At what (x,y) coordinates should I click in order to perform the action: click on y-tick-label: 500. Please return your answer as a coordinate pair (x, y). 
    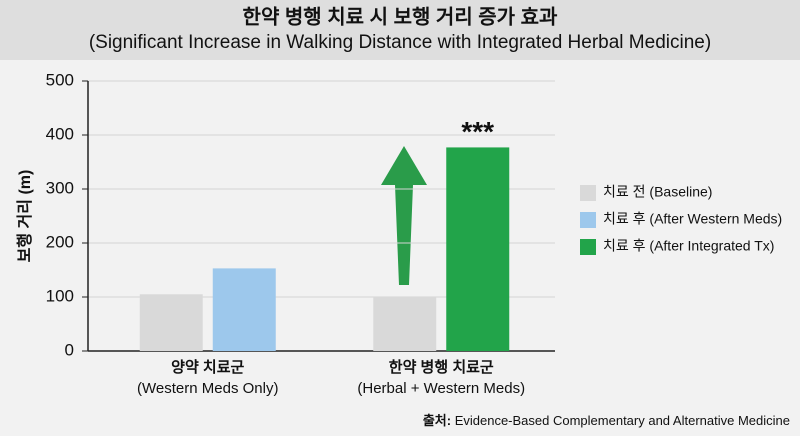
    Looking at the image, I should click on (60, 79).